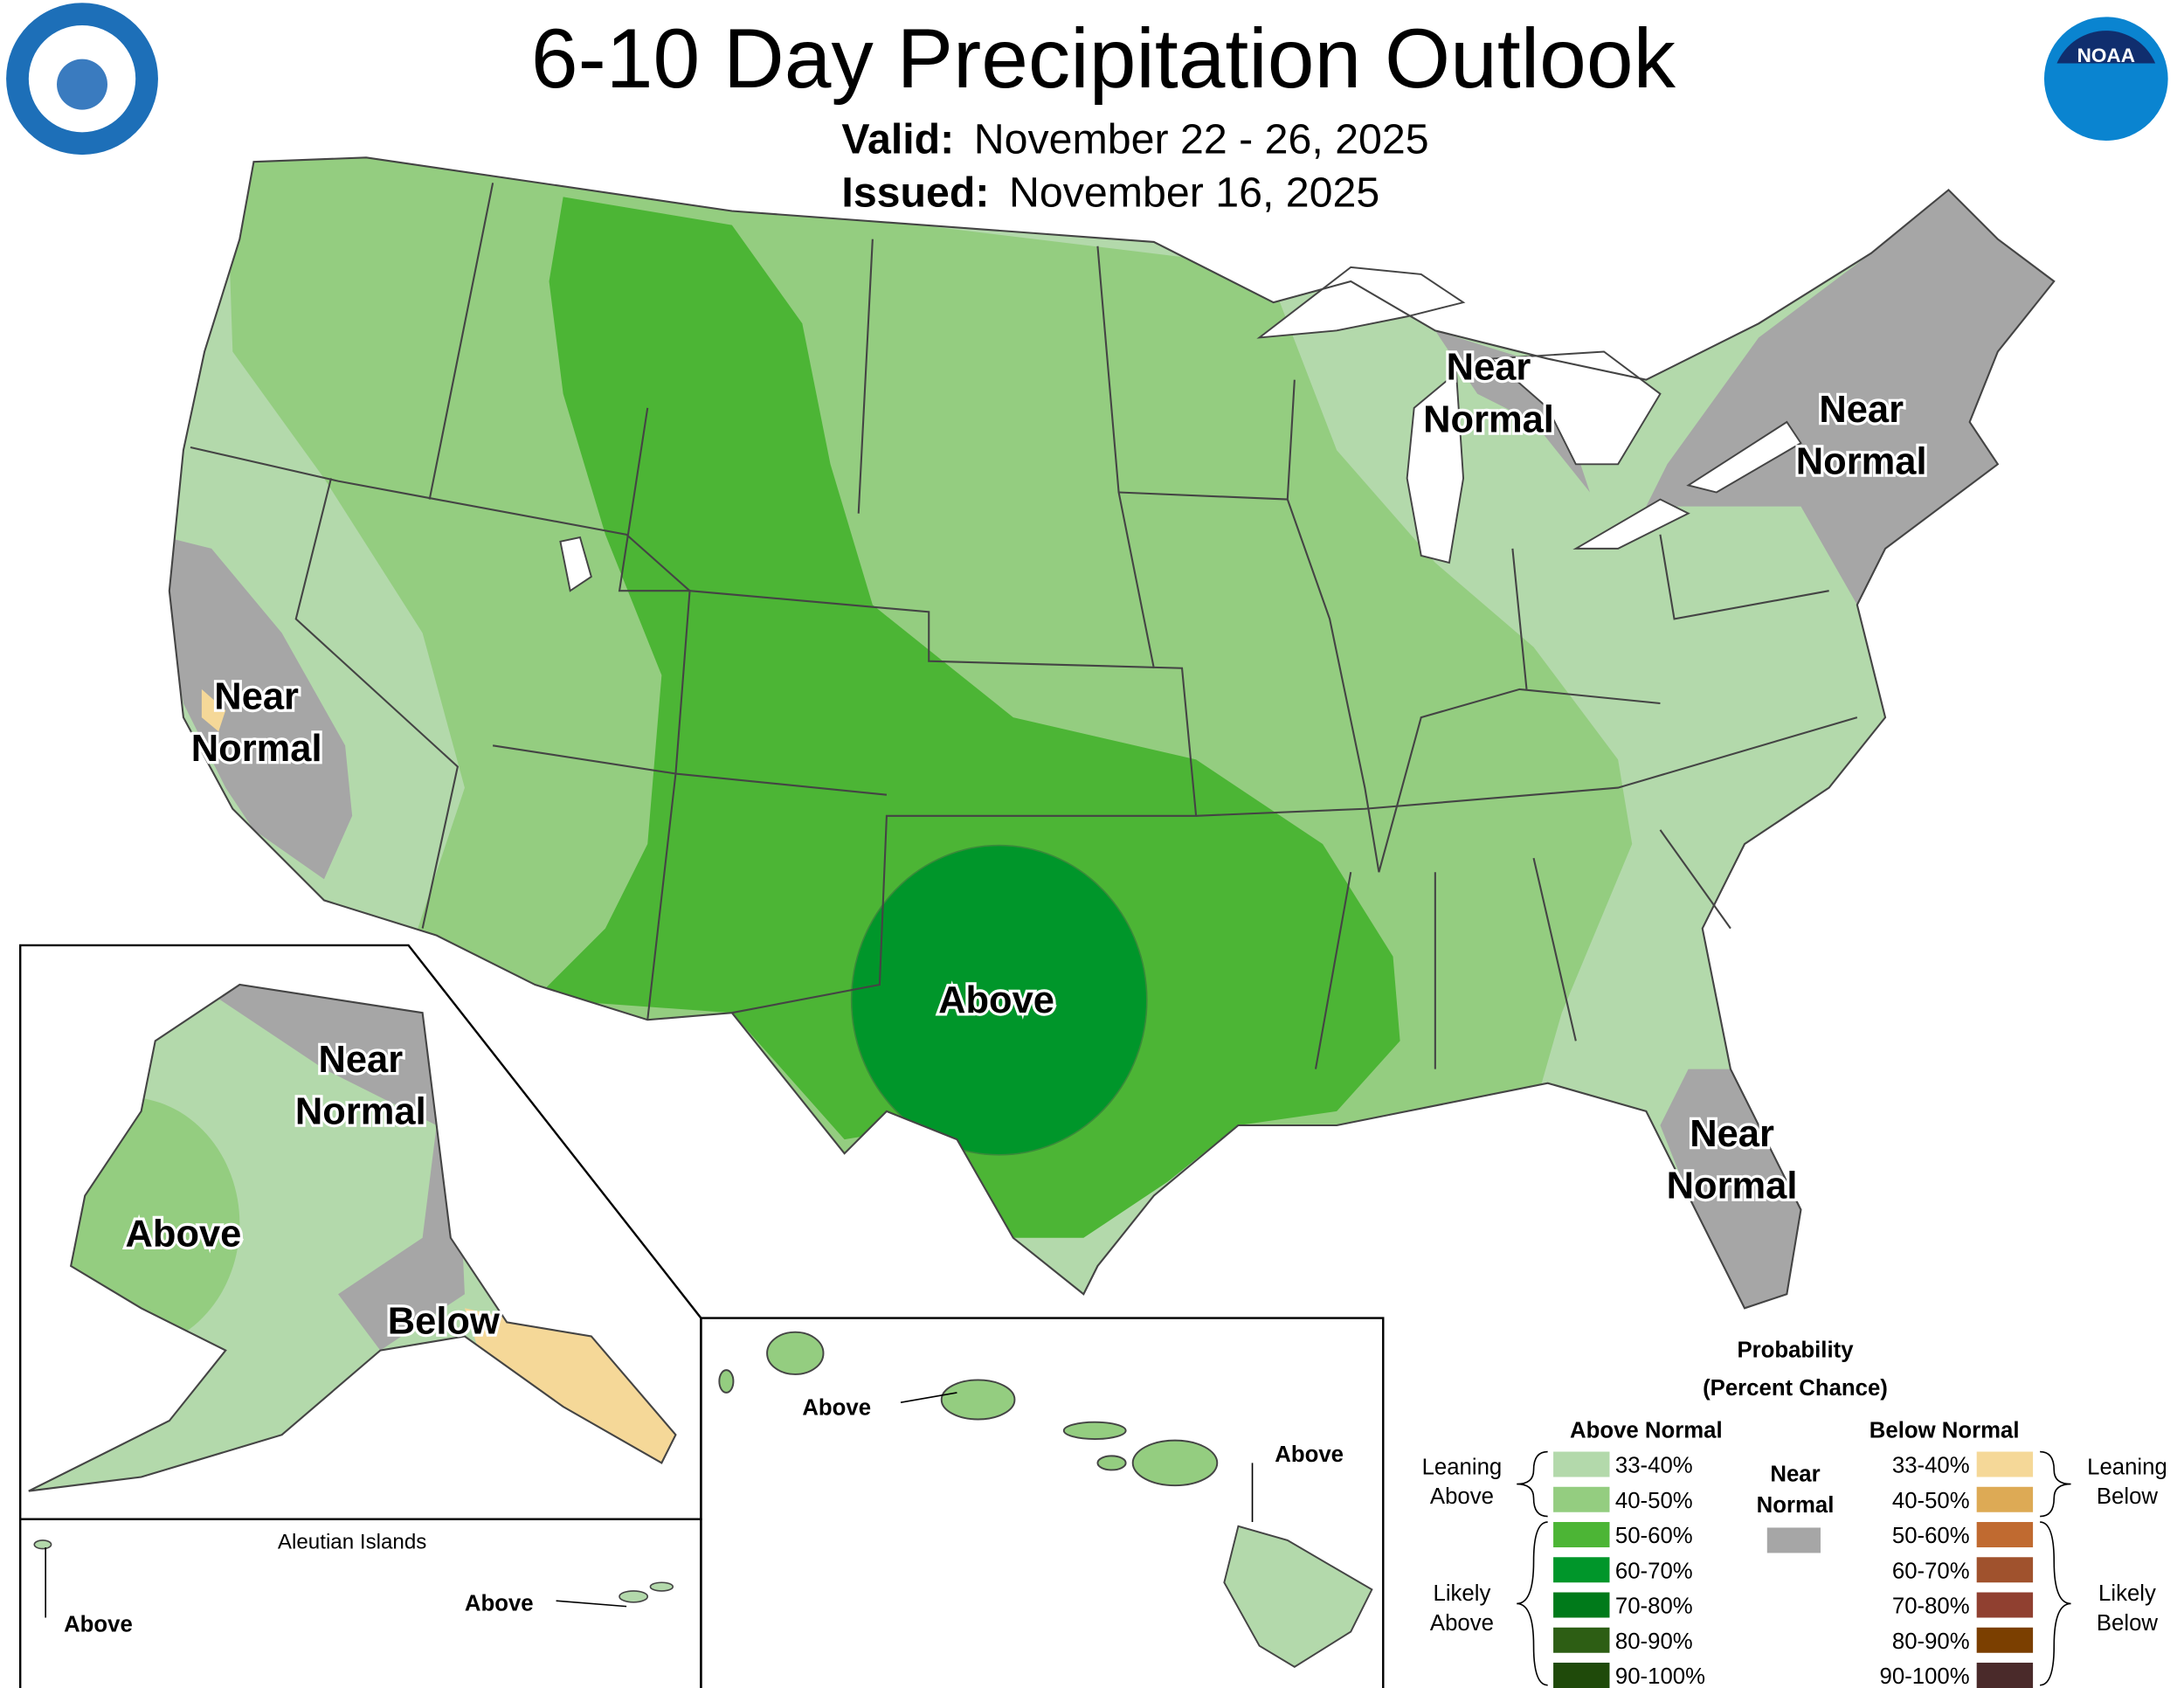 This screenshot has width=2184, height=1688. What do you see at coordinates (1194, 193) in the screenshot?
I see `issued-date: November 16, 2025` at bounding box center [1194, 193].